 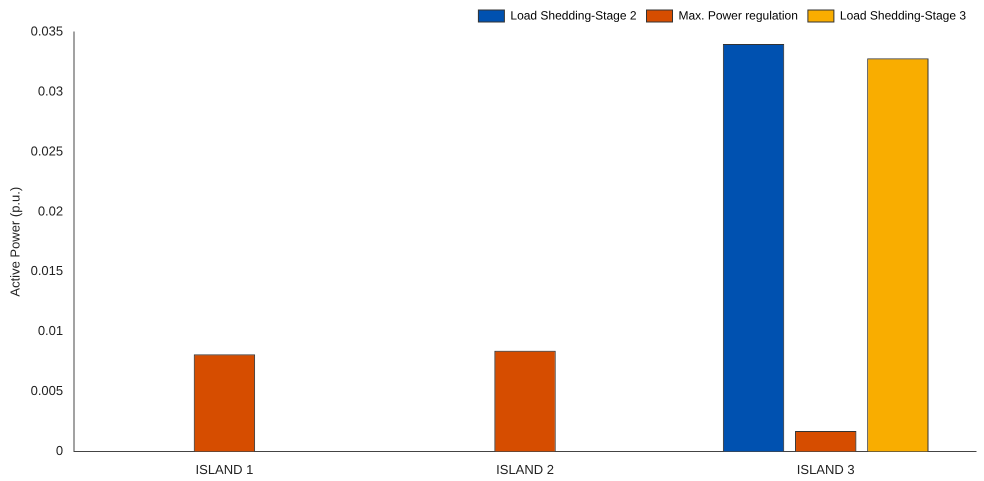 What do you see at coordinates (47, 270) in the screenshot?
I see `y-tick-label: 0.015` at bounding box center [47, 270].